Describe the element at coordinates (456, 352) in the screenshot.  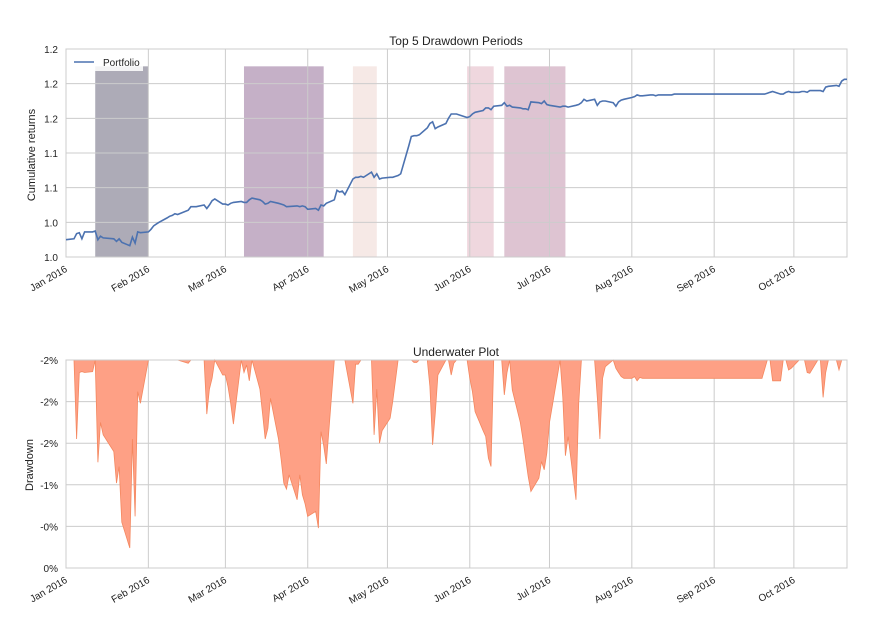
I see `bottom-chart-title: Underwater Plot` at that location.